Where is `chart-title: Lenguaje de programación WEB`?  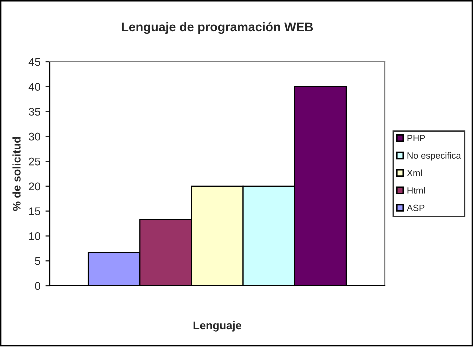
chart-title: Lenguaje de programación WEB is located at coordinates (218, 28).